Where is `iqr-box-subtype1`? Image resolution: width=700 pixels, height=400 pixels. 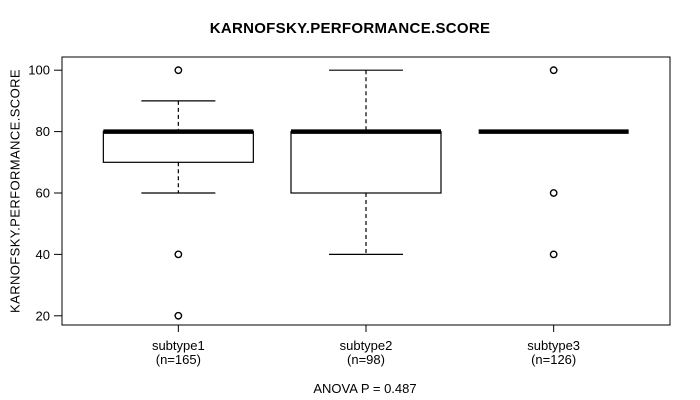
iqr-box-subtype1 is located at coordinates (178, 146).